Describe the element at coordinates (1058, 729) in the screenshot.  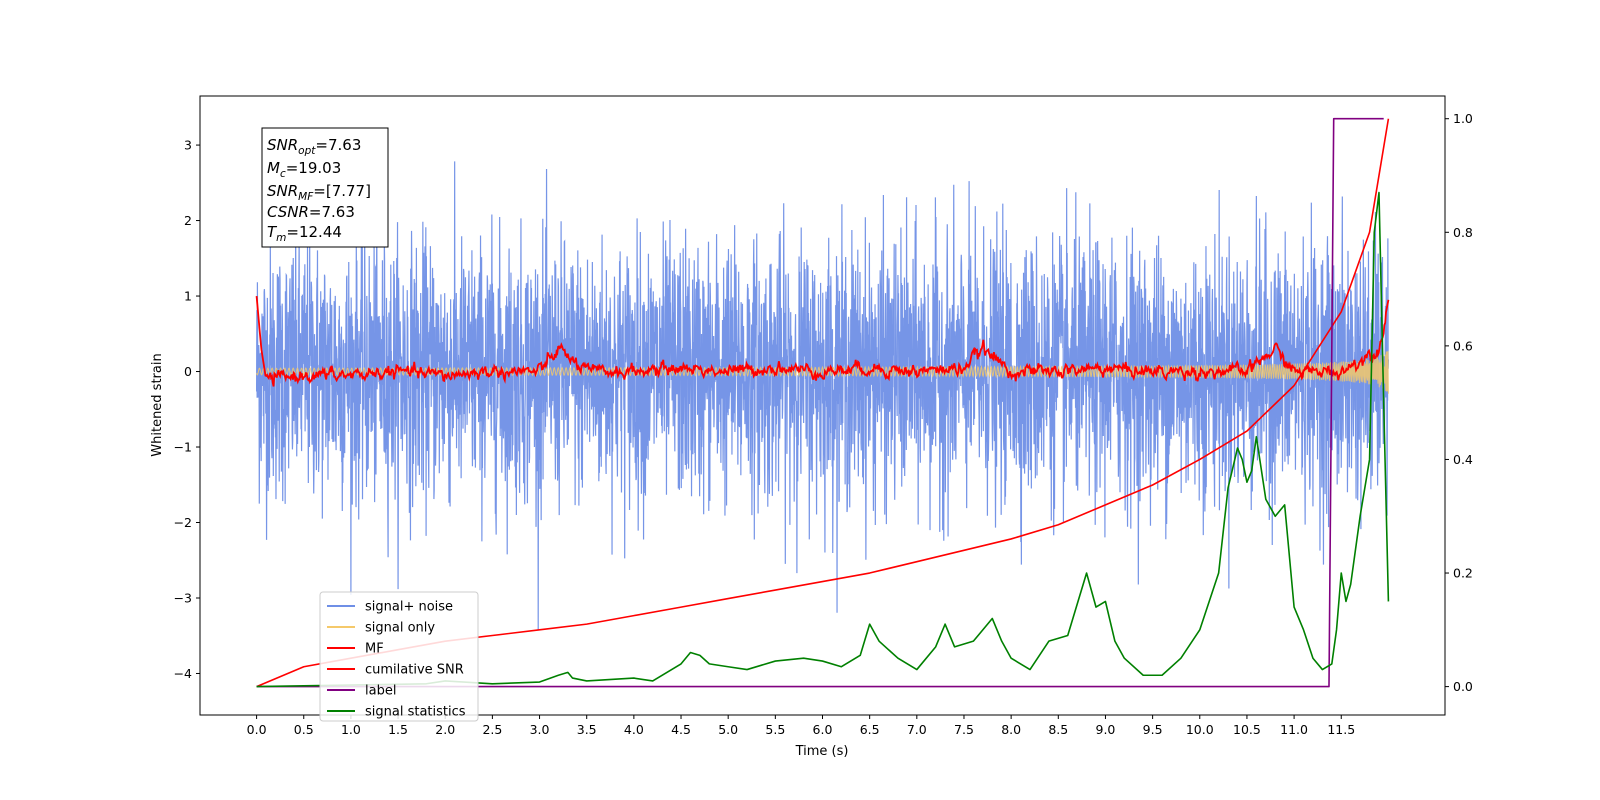
I see `x-tick-label: 8.5` at that location.